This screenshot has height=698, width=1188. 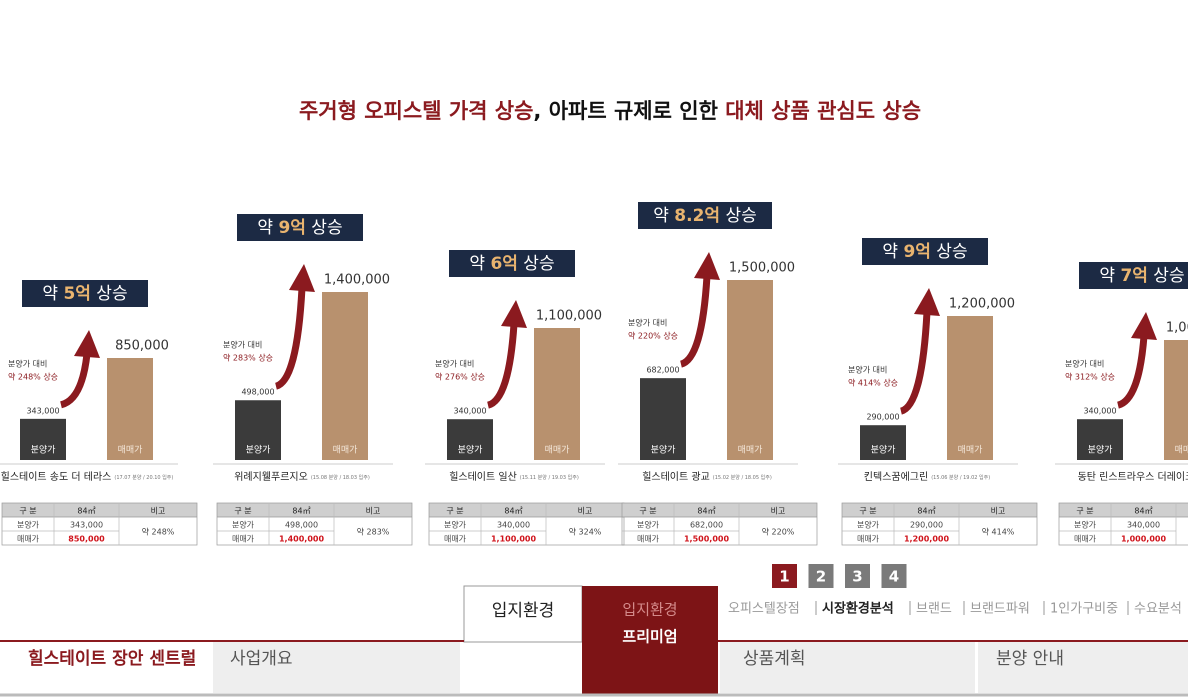 I want to click on note-highlight: 약 276% 상승, so click(x=460, y=377).